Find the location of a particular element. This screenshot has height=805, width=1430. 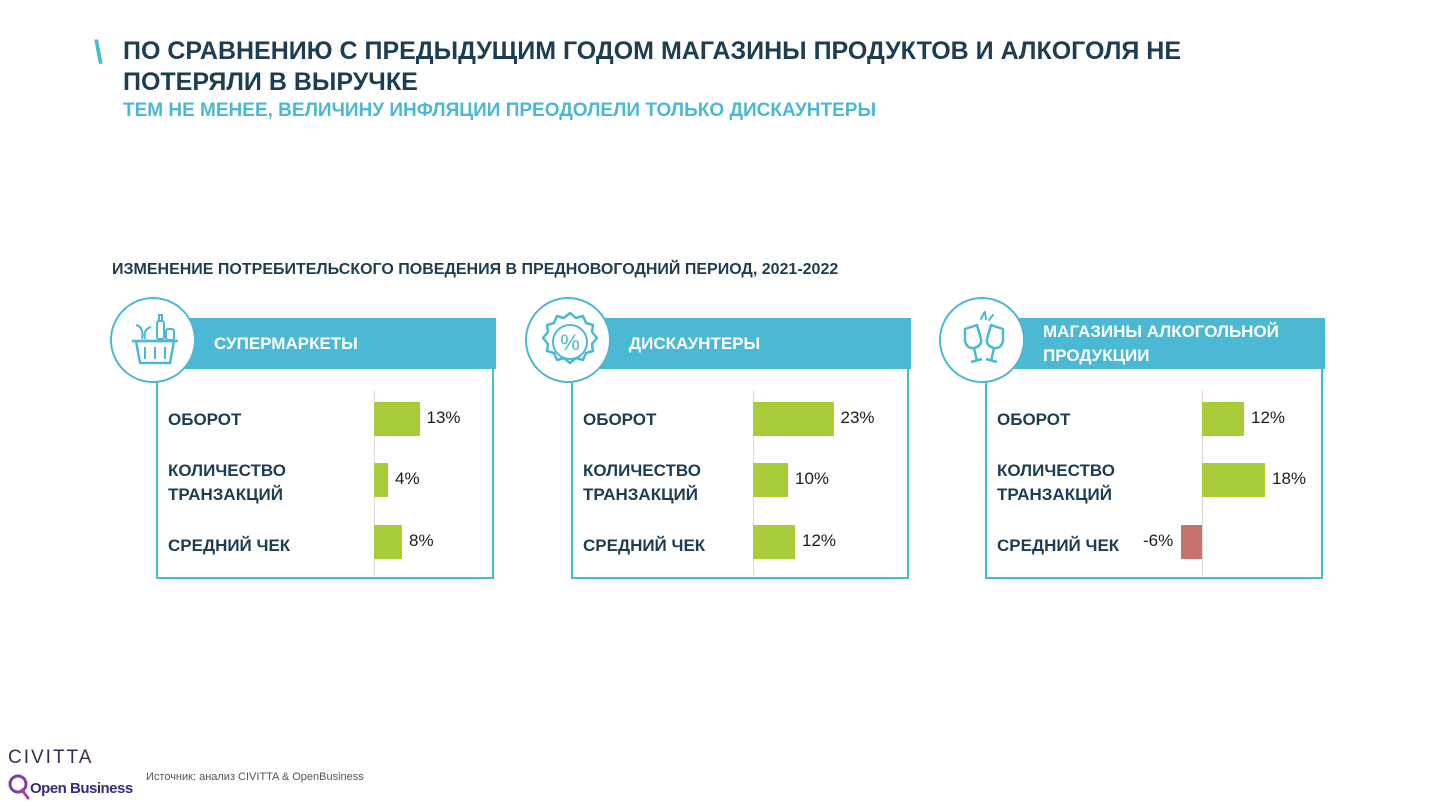

openbusiness-logo: Open Business is located at coordinates (73, 786).